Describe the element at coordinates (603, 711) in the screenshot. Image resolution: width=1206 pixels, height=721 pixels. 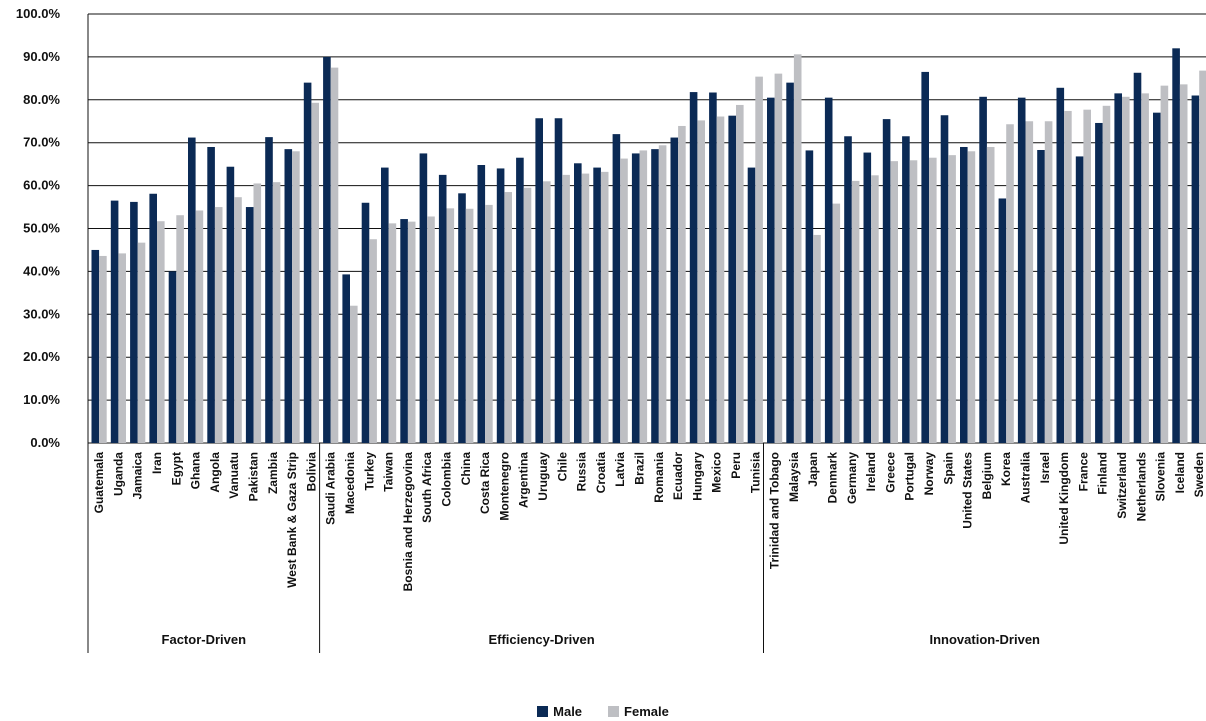
I see `legend: Male Female` at that location.